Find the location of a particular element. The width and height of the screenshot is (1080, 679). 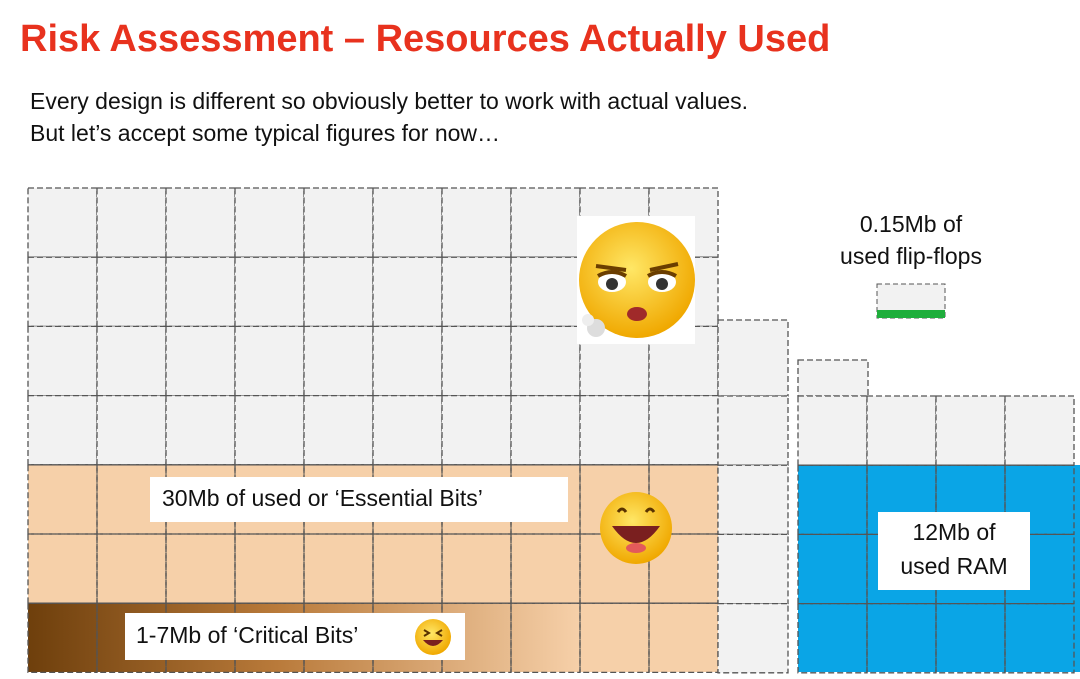

laughing-emoji is located at coordinates (636, 528).